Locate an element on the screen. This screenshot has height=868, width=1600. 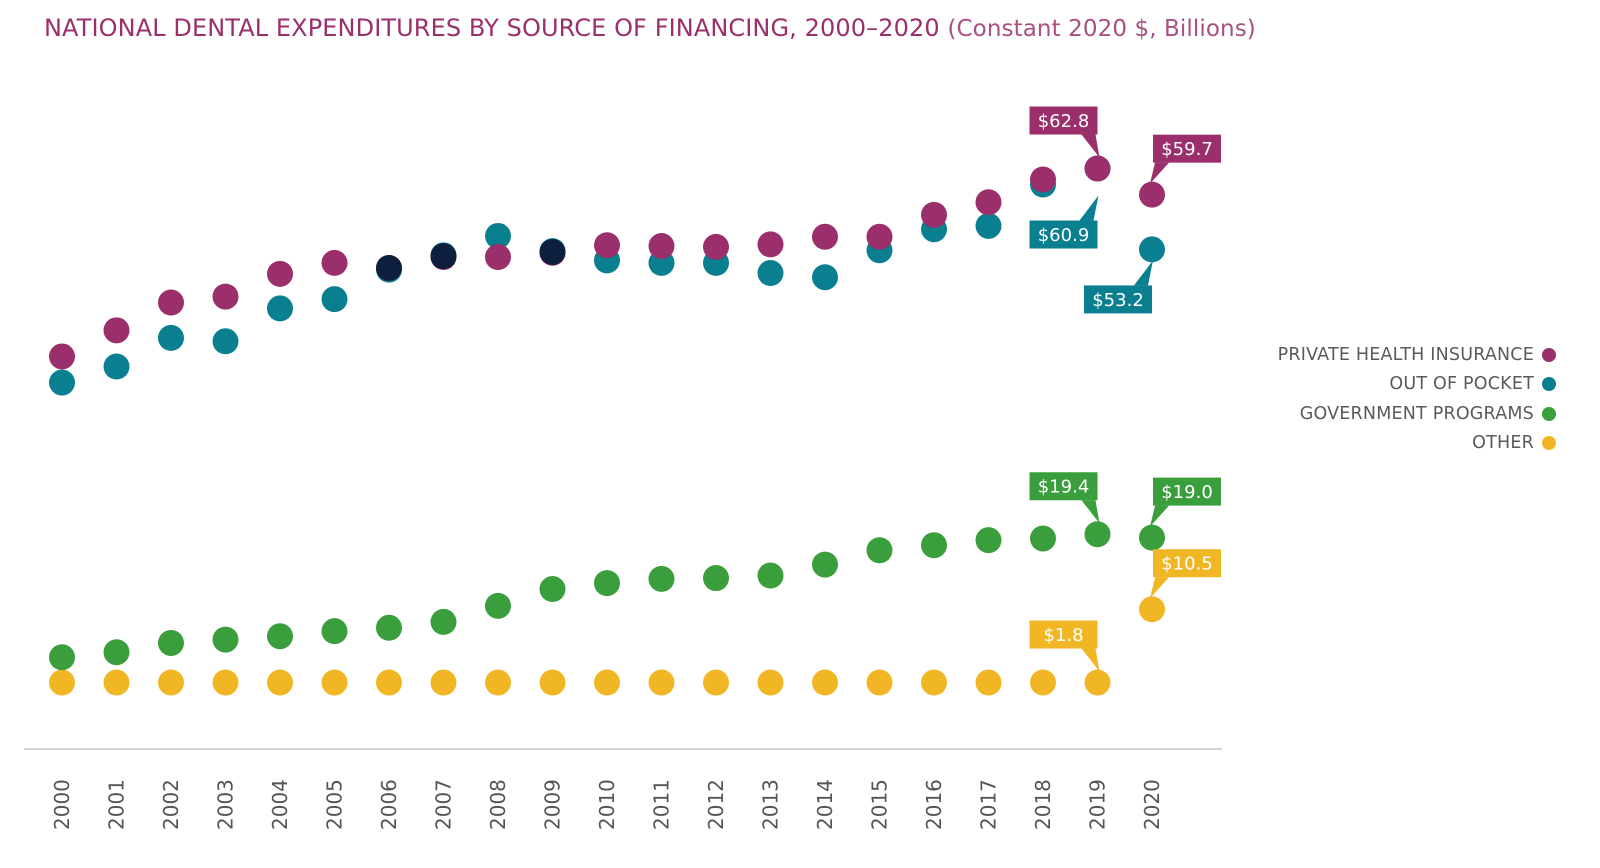
data-label-private-2019: $62.8 is located at coordinates (1064, 121).